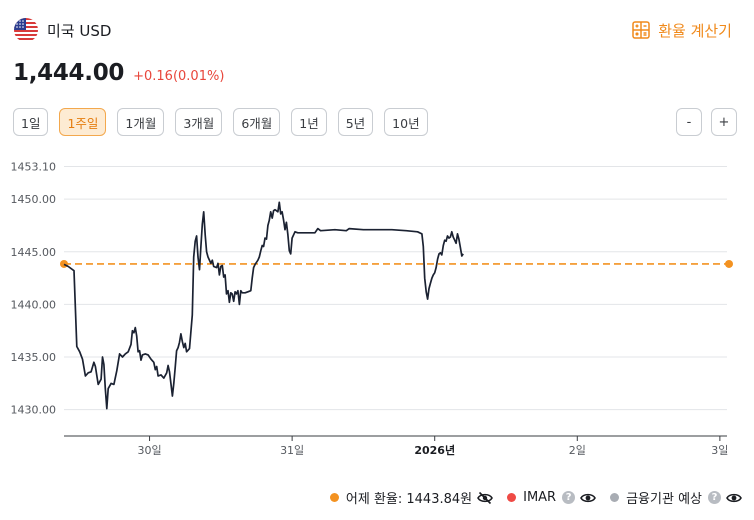 Image resolution: width=754 pixels, height=520 pixels. I want to click on y-tick-label: 1453.10, so click(34, 167).